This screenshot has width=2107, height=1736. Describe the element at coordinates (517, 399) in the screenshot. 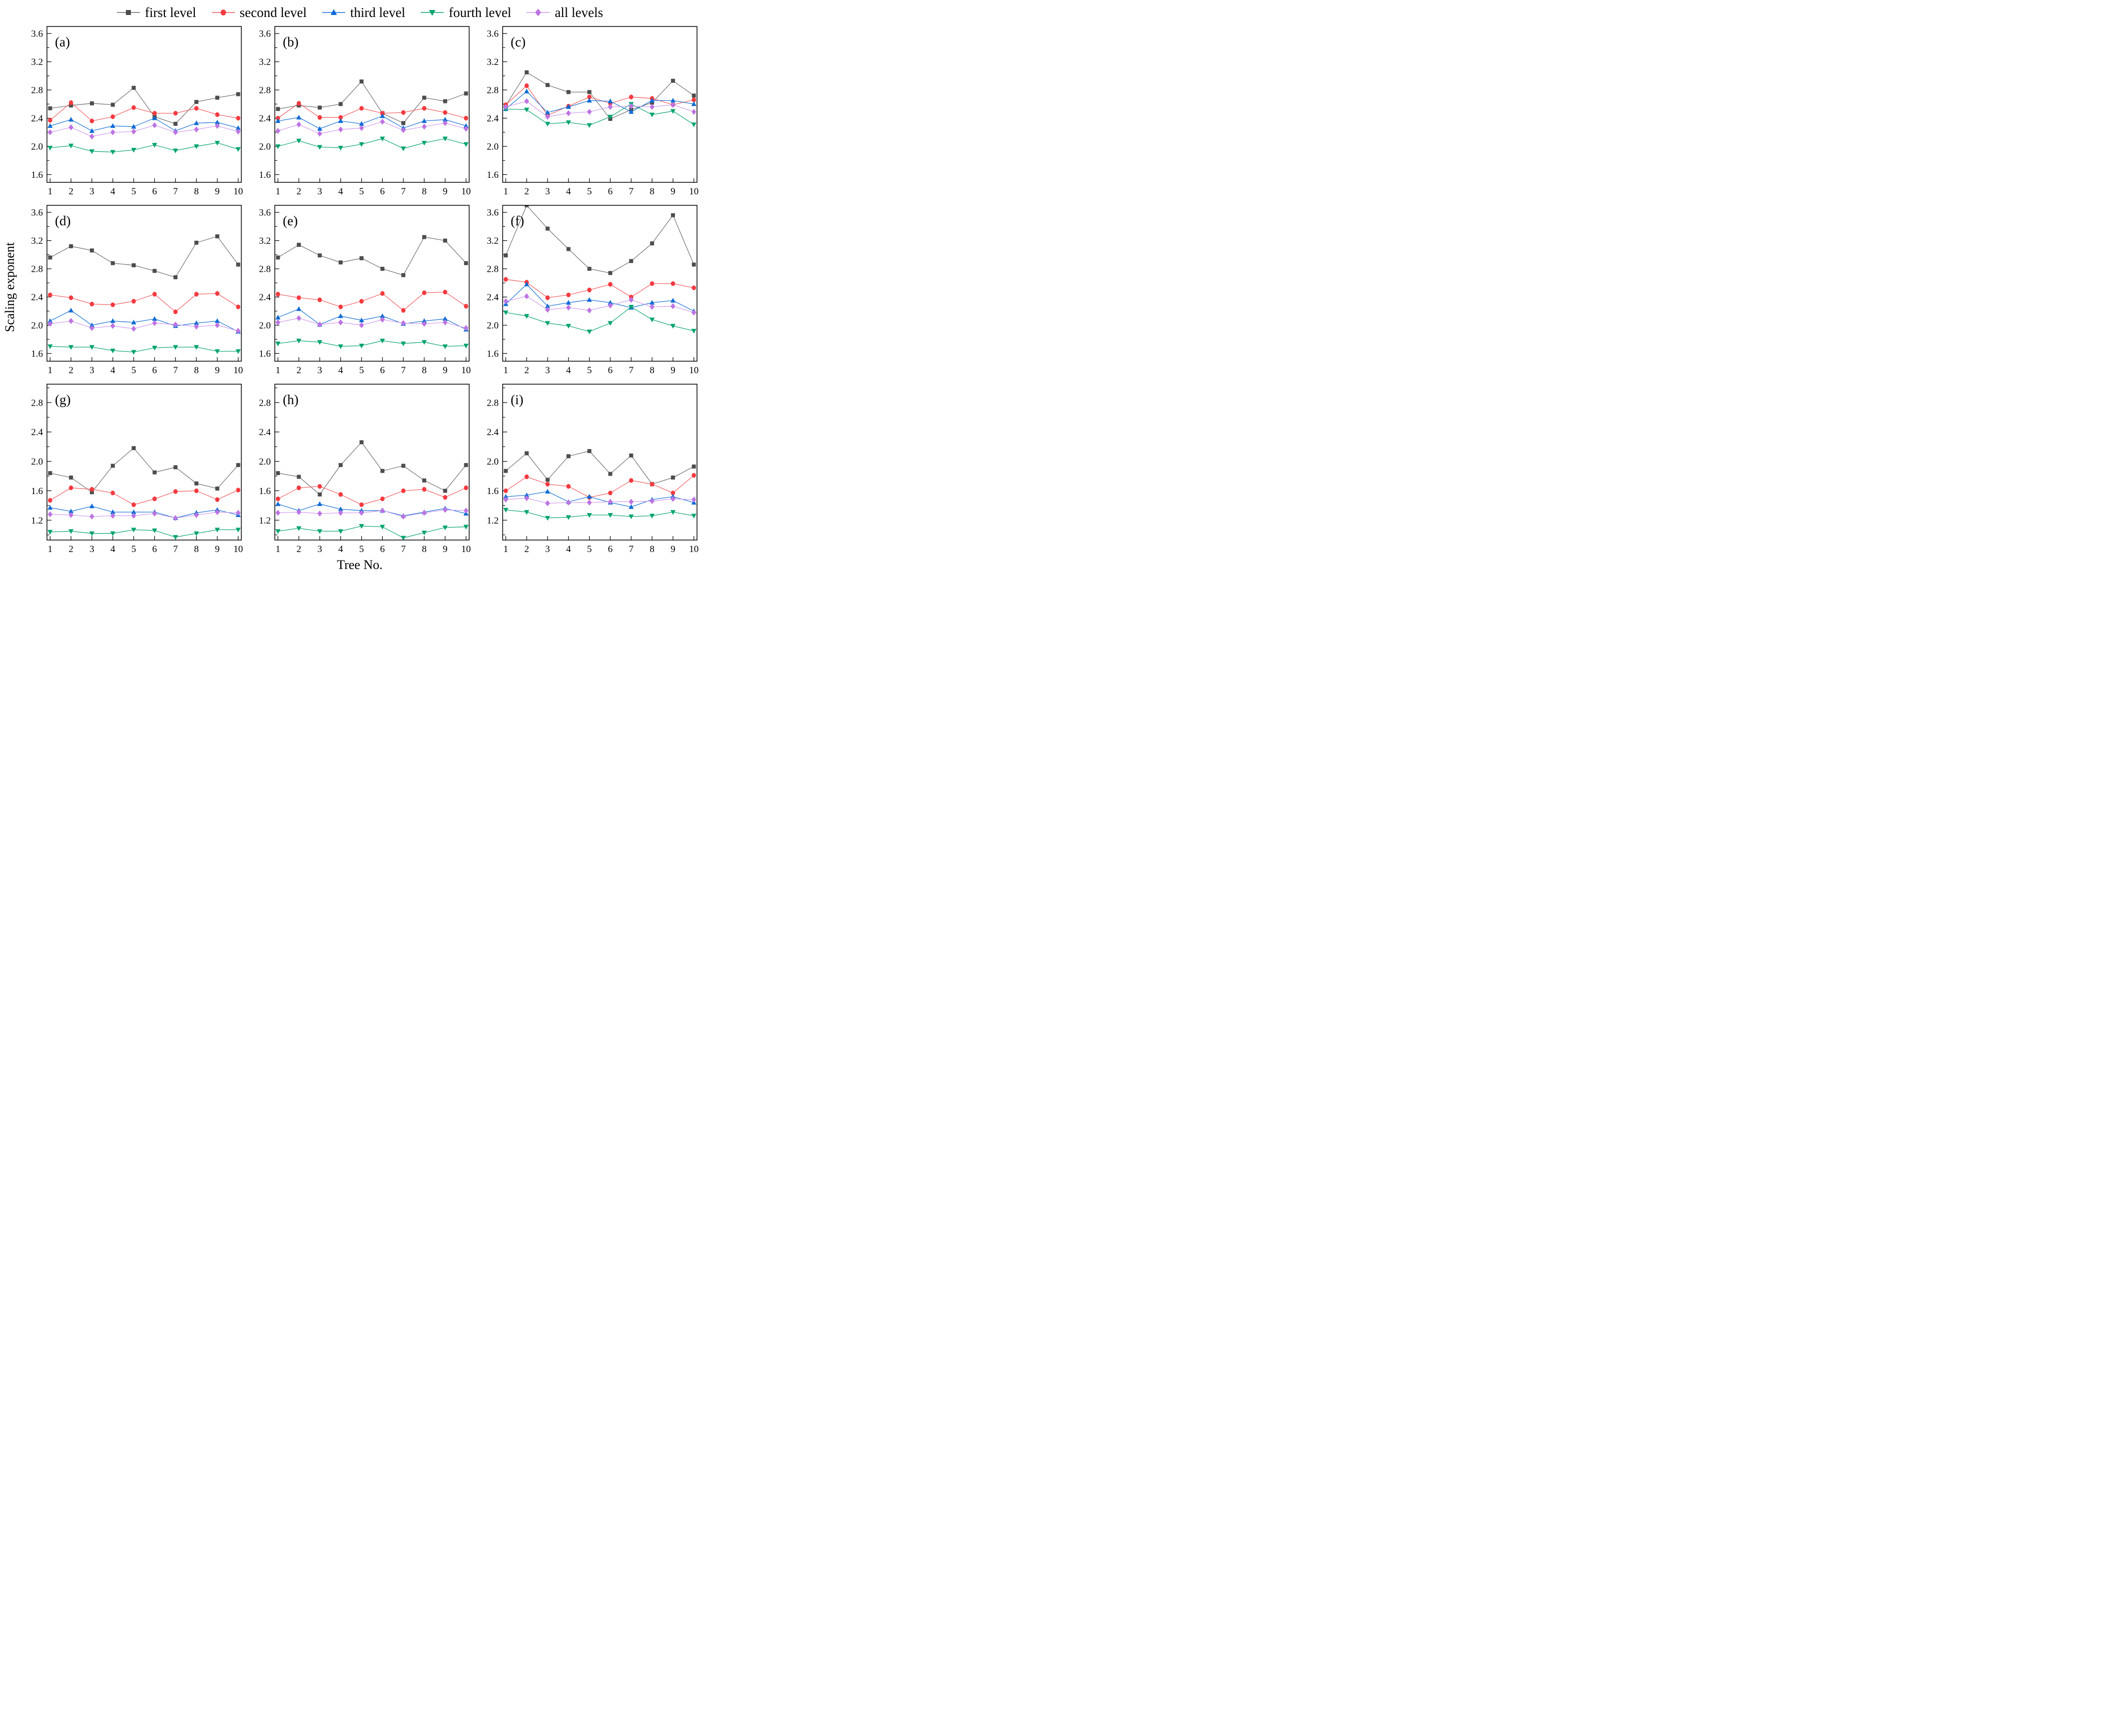

I see `panel-label: (i)` at that location.